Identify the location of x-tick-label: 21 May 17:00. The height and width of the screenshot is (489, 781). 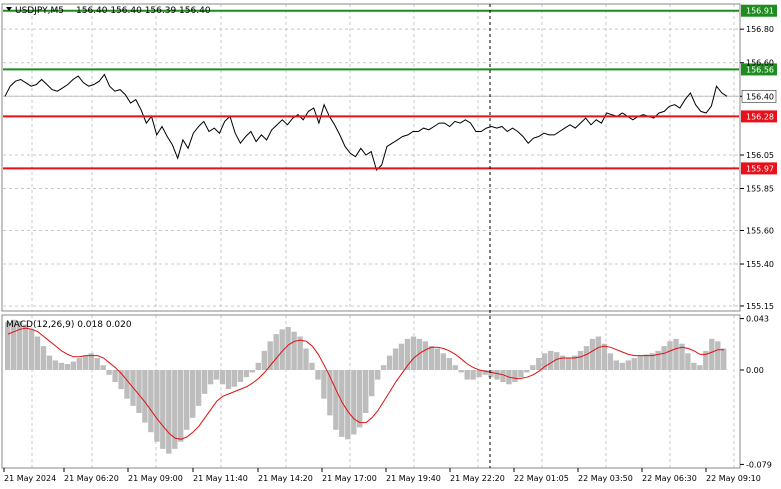
(349, 478).